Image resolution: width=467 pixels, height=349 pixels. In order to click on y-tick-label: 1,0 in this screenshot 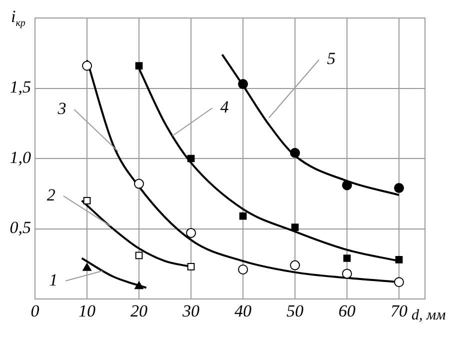, I will do `click(21, 157)`.